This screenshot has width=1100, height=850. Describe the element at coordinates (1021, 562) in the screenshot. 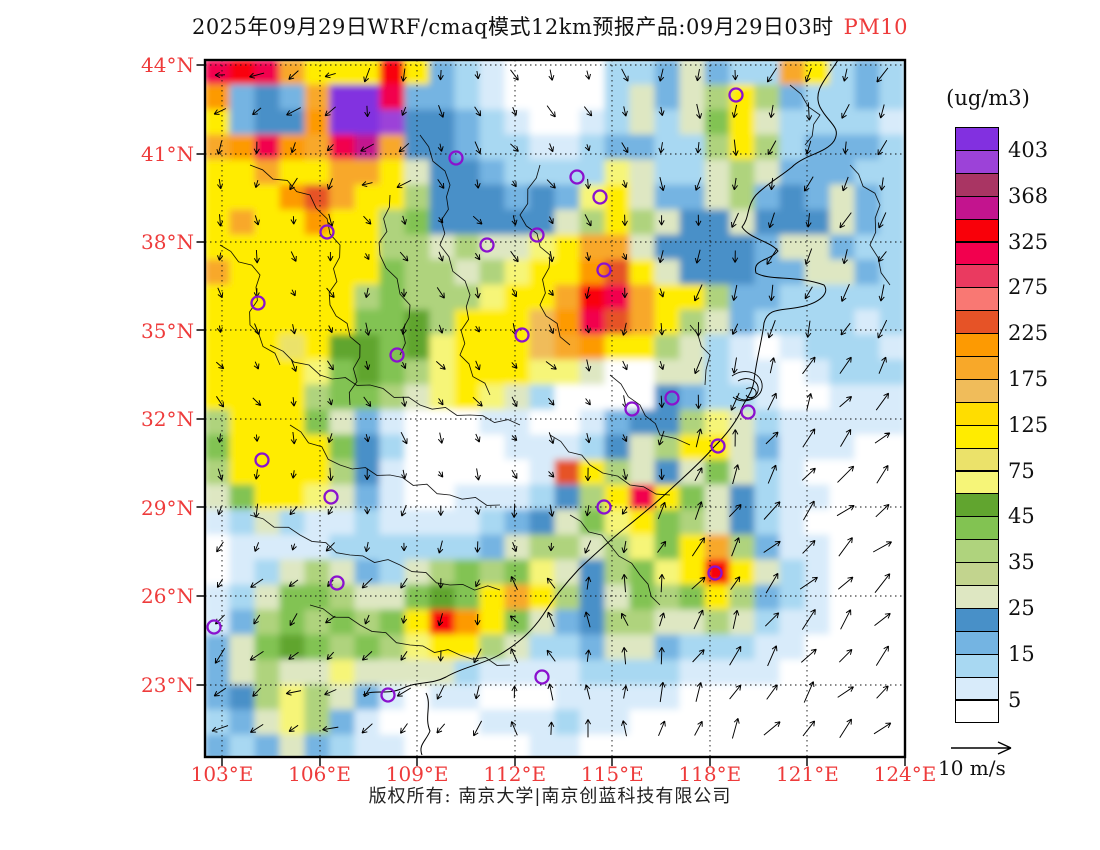

I see `colorbar-tick-value: 35` at that location.